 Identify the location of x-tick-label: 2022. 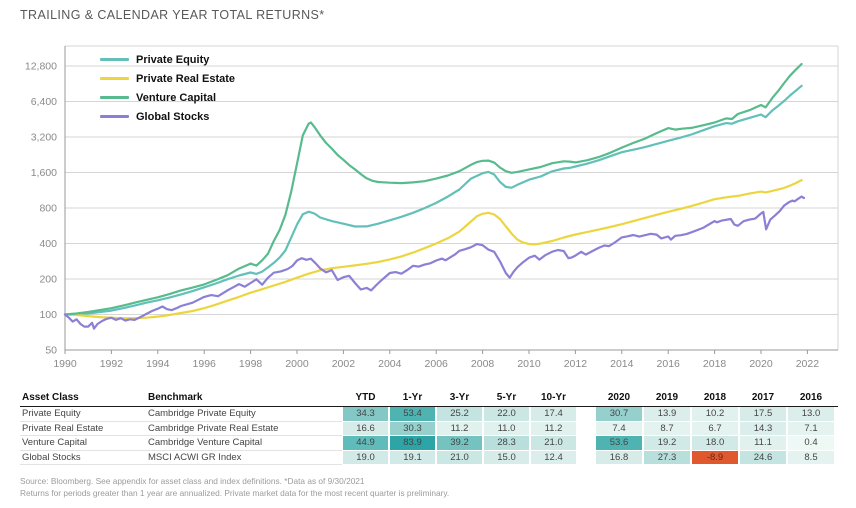
(808, 364).